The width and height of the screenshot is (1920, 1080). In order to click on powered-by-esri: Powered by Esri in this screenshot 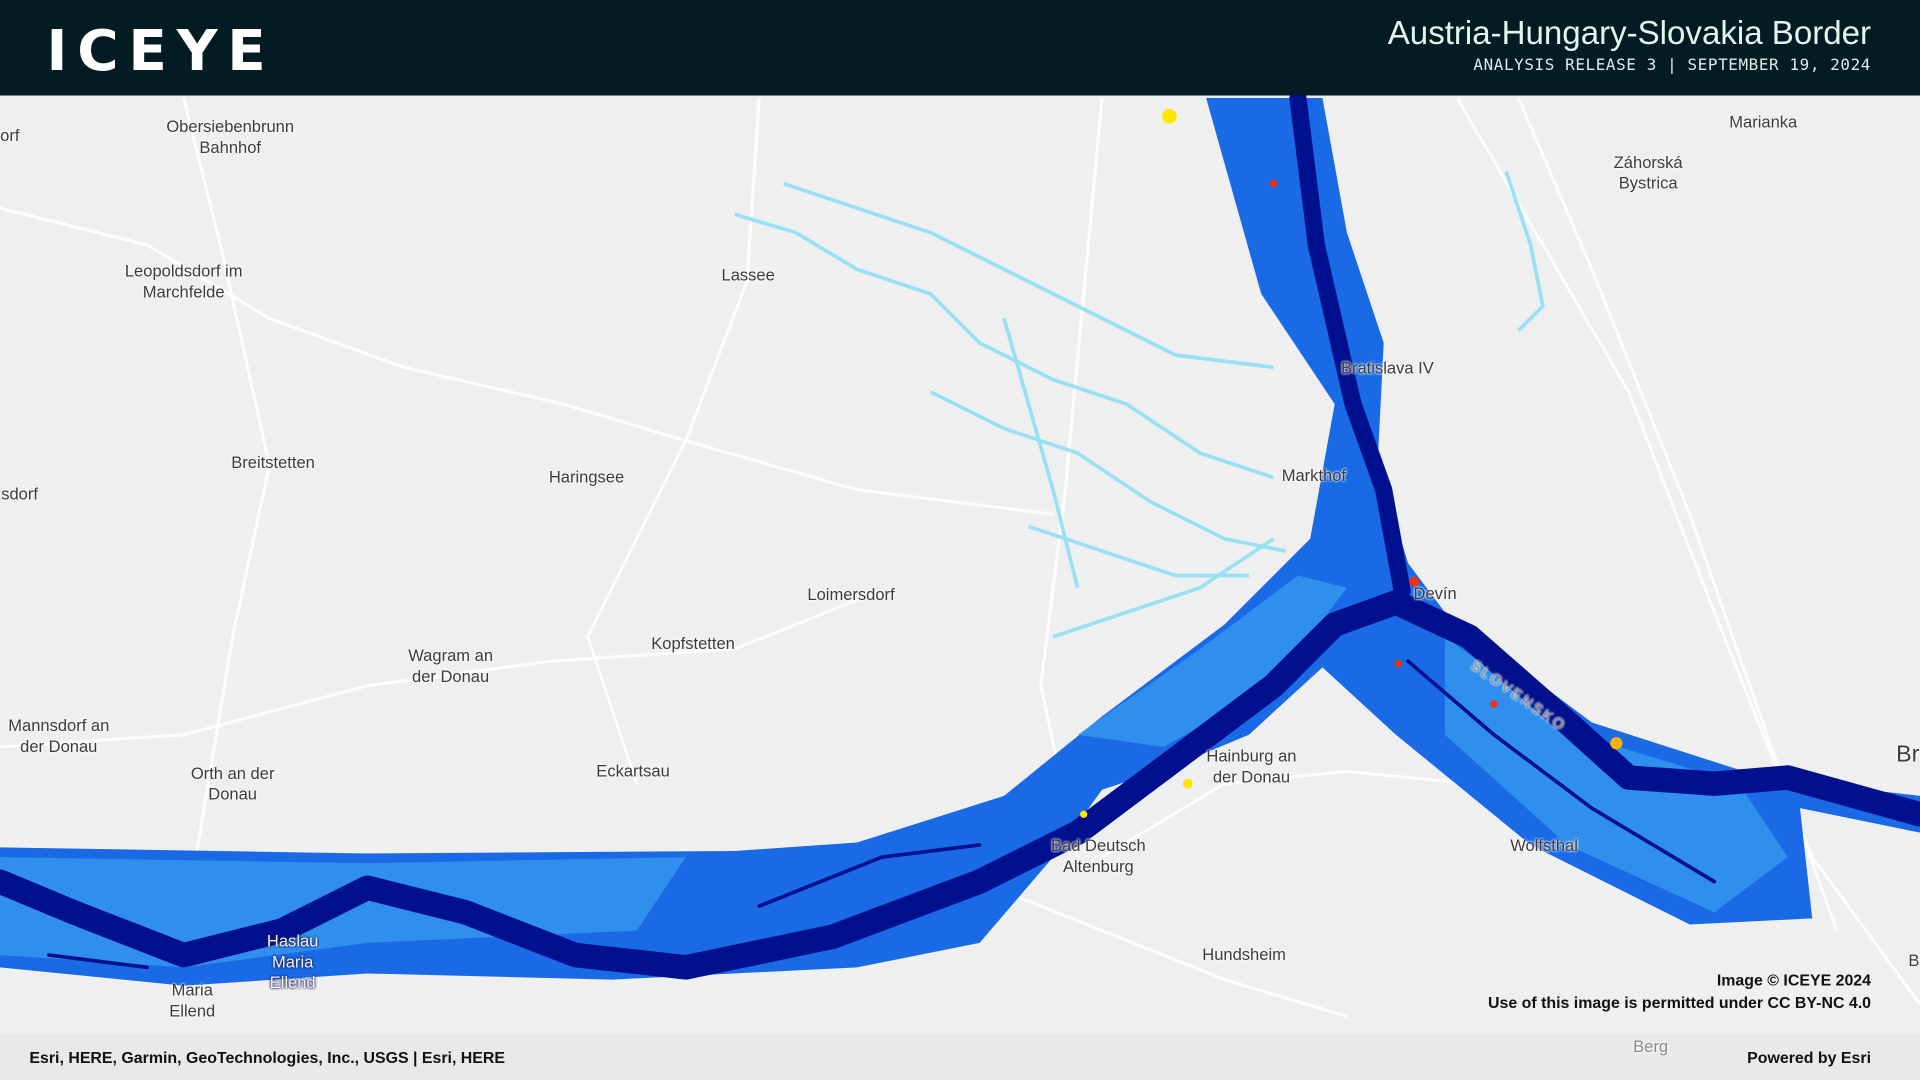, I will do `click(1809, 1057)`.